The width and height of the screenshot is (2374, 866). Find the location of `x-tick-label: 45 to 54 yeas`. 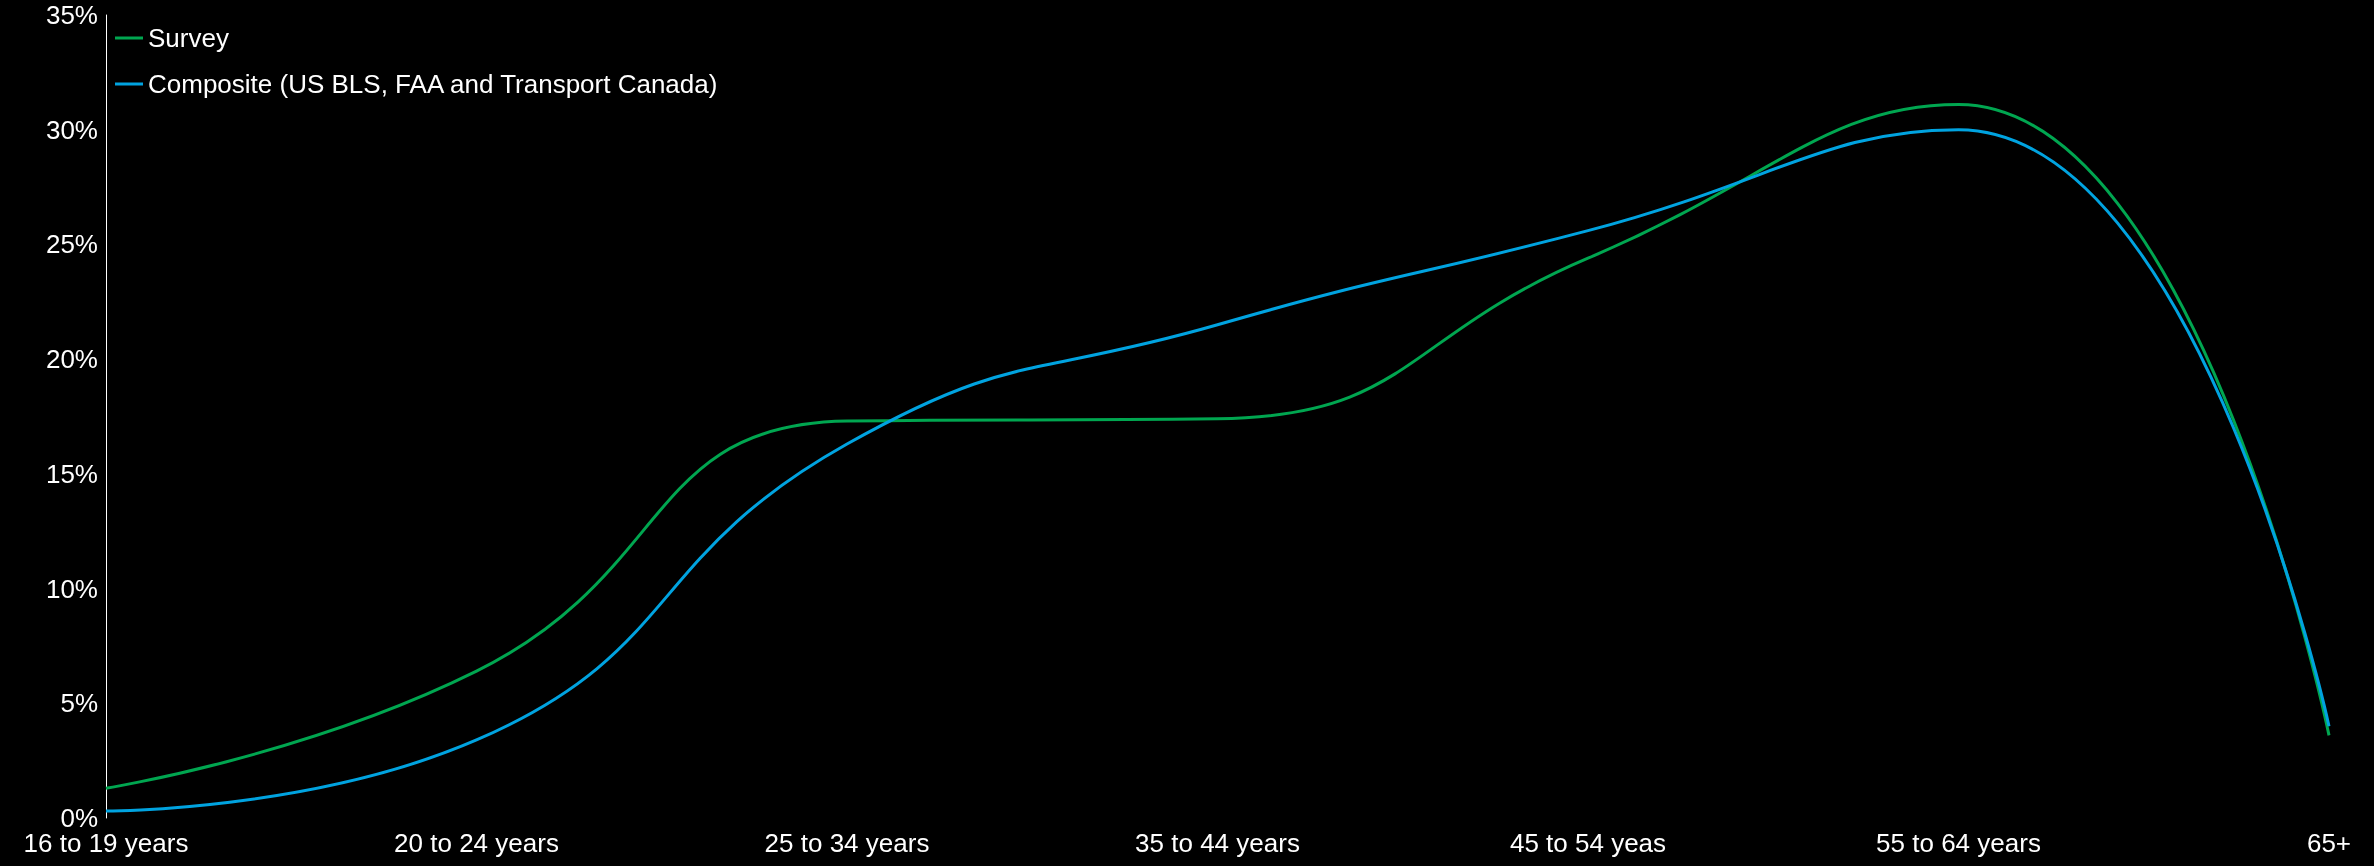

x-tick-label: 45 to 54 yeas is located at coordinates (1588, 843).